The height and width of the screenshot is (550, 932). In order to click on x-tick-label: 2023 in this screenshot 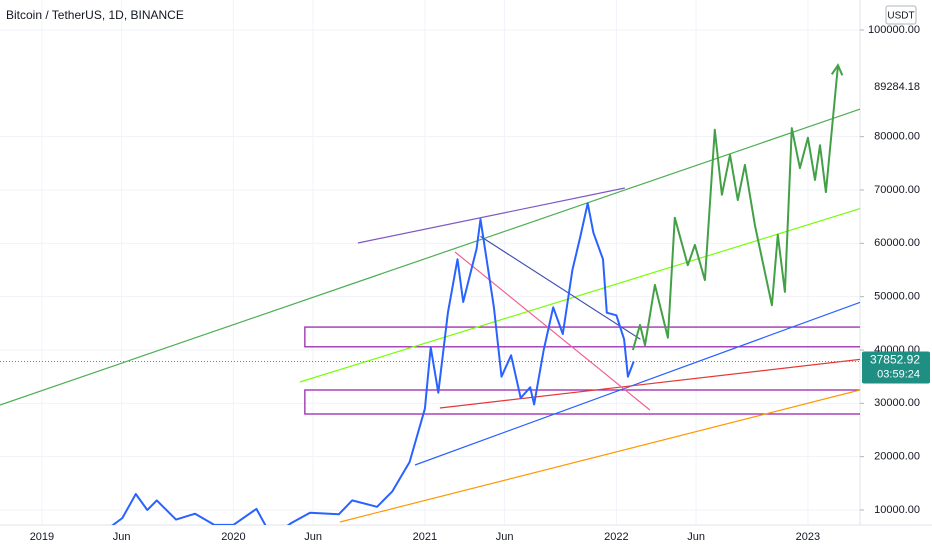, I will do `click(808, 537)`.